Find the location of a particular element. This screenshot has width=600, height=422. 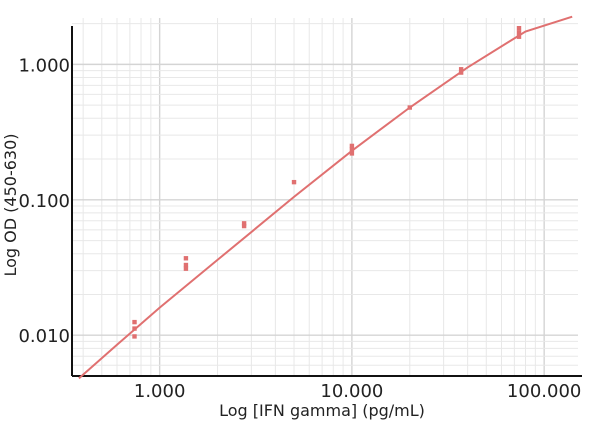

y-tick-label: 1.000 is located at coordinates (44, 65).